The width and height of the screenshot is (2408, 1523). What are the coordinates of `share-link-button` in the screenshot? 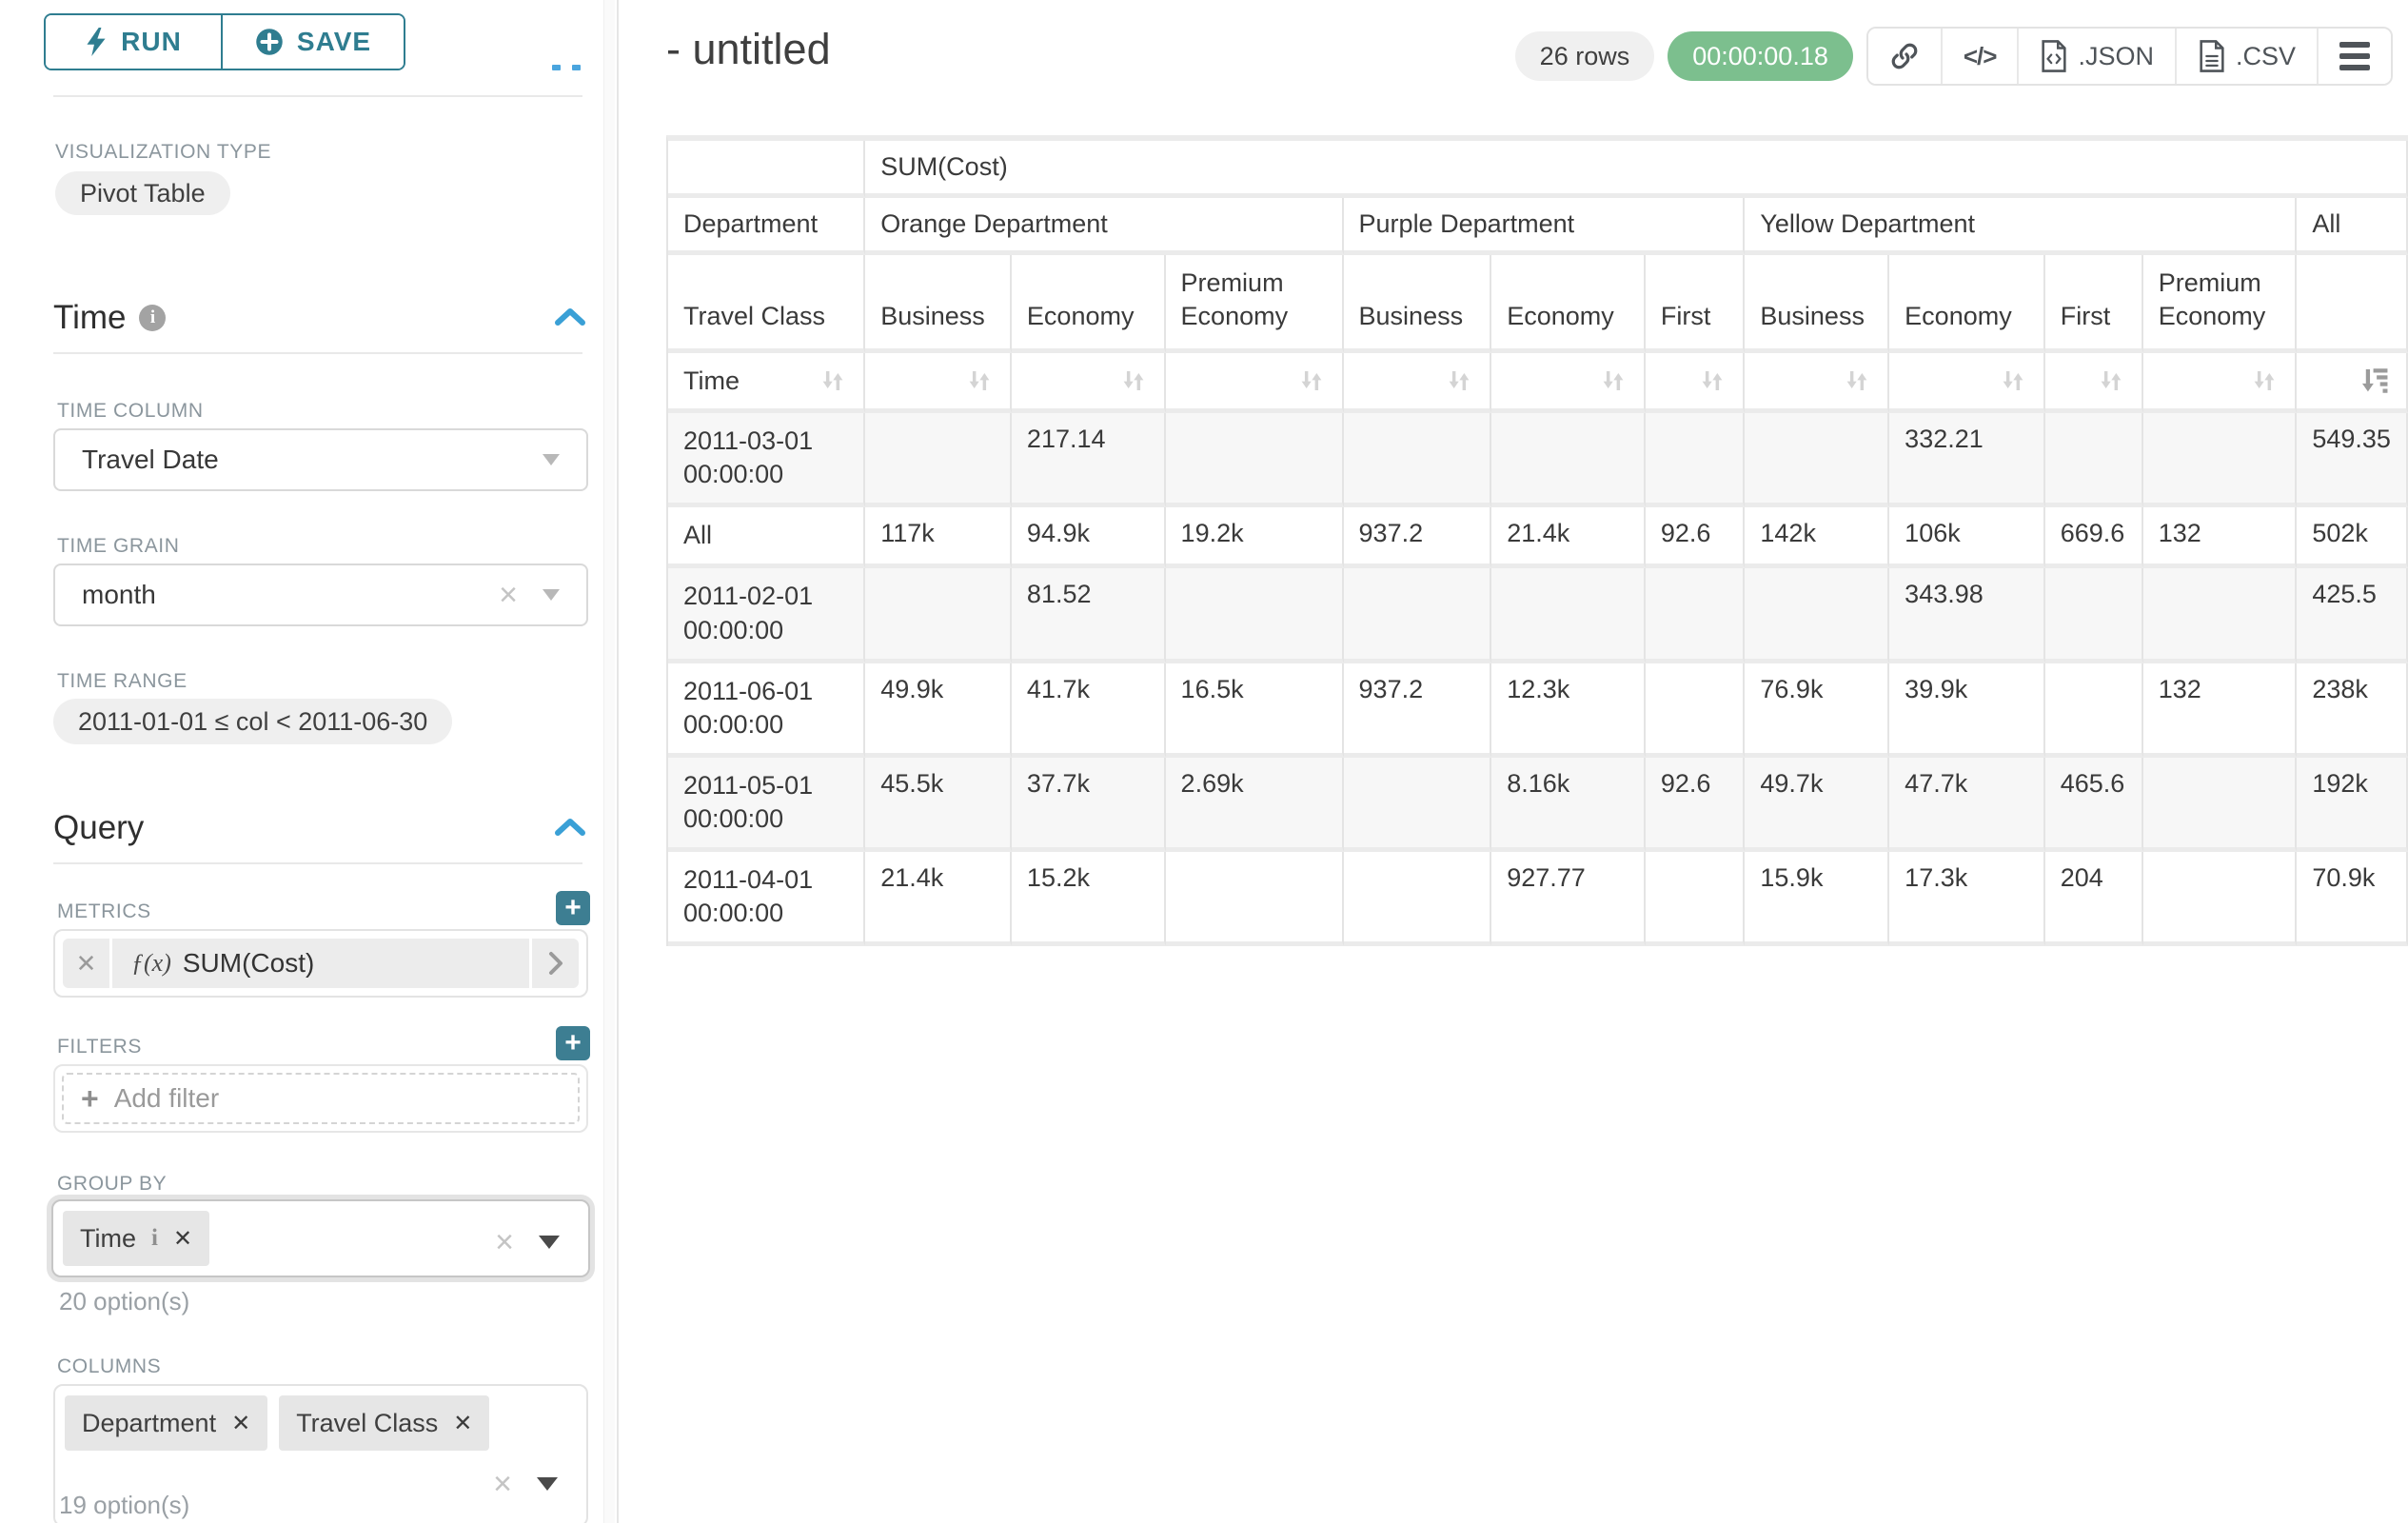 It's located at (1905, 57).